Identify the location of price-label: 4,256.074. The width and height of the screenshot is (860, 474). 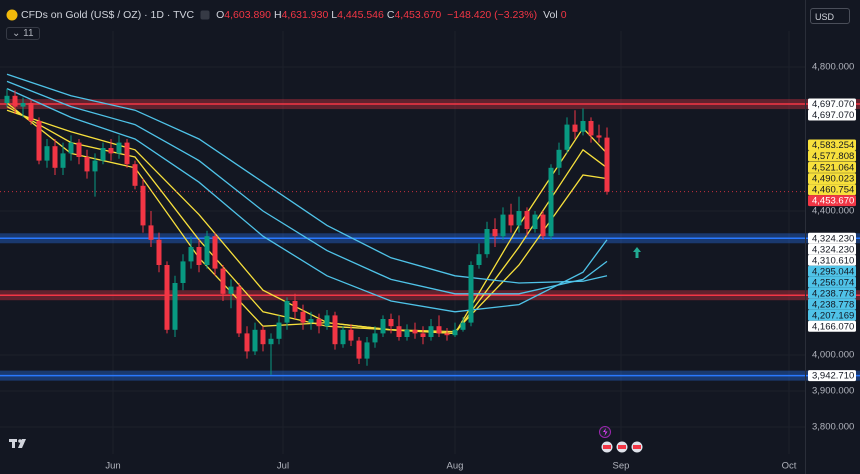
(833, 282).